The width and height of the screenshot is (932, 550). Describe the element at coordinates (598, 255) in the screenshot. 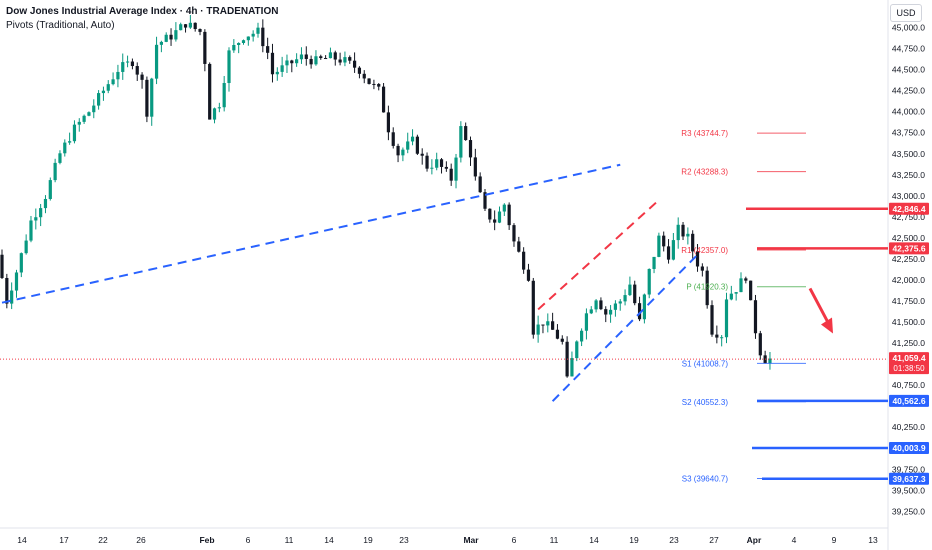

I see `trendline-channel-upper` at that location.